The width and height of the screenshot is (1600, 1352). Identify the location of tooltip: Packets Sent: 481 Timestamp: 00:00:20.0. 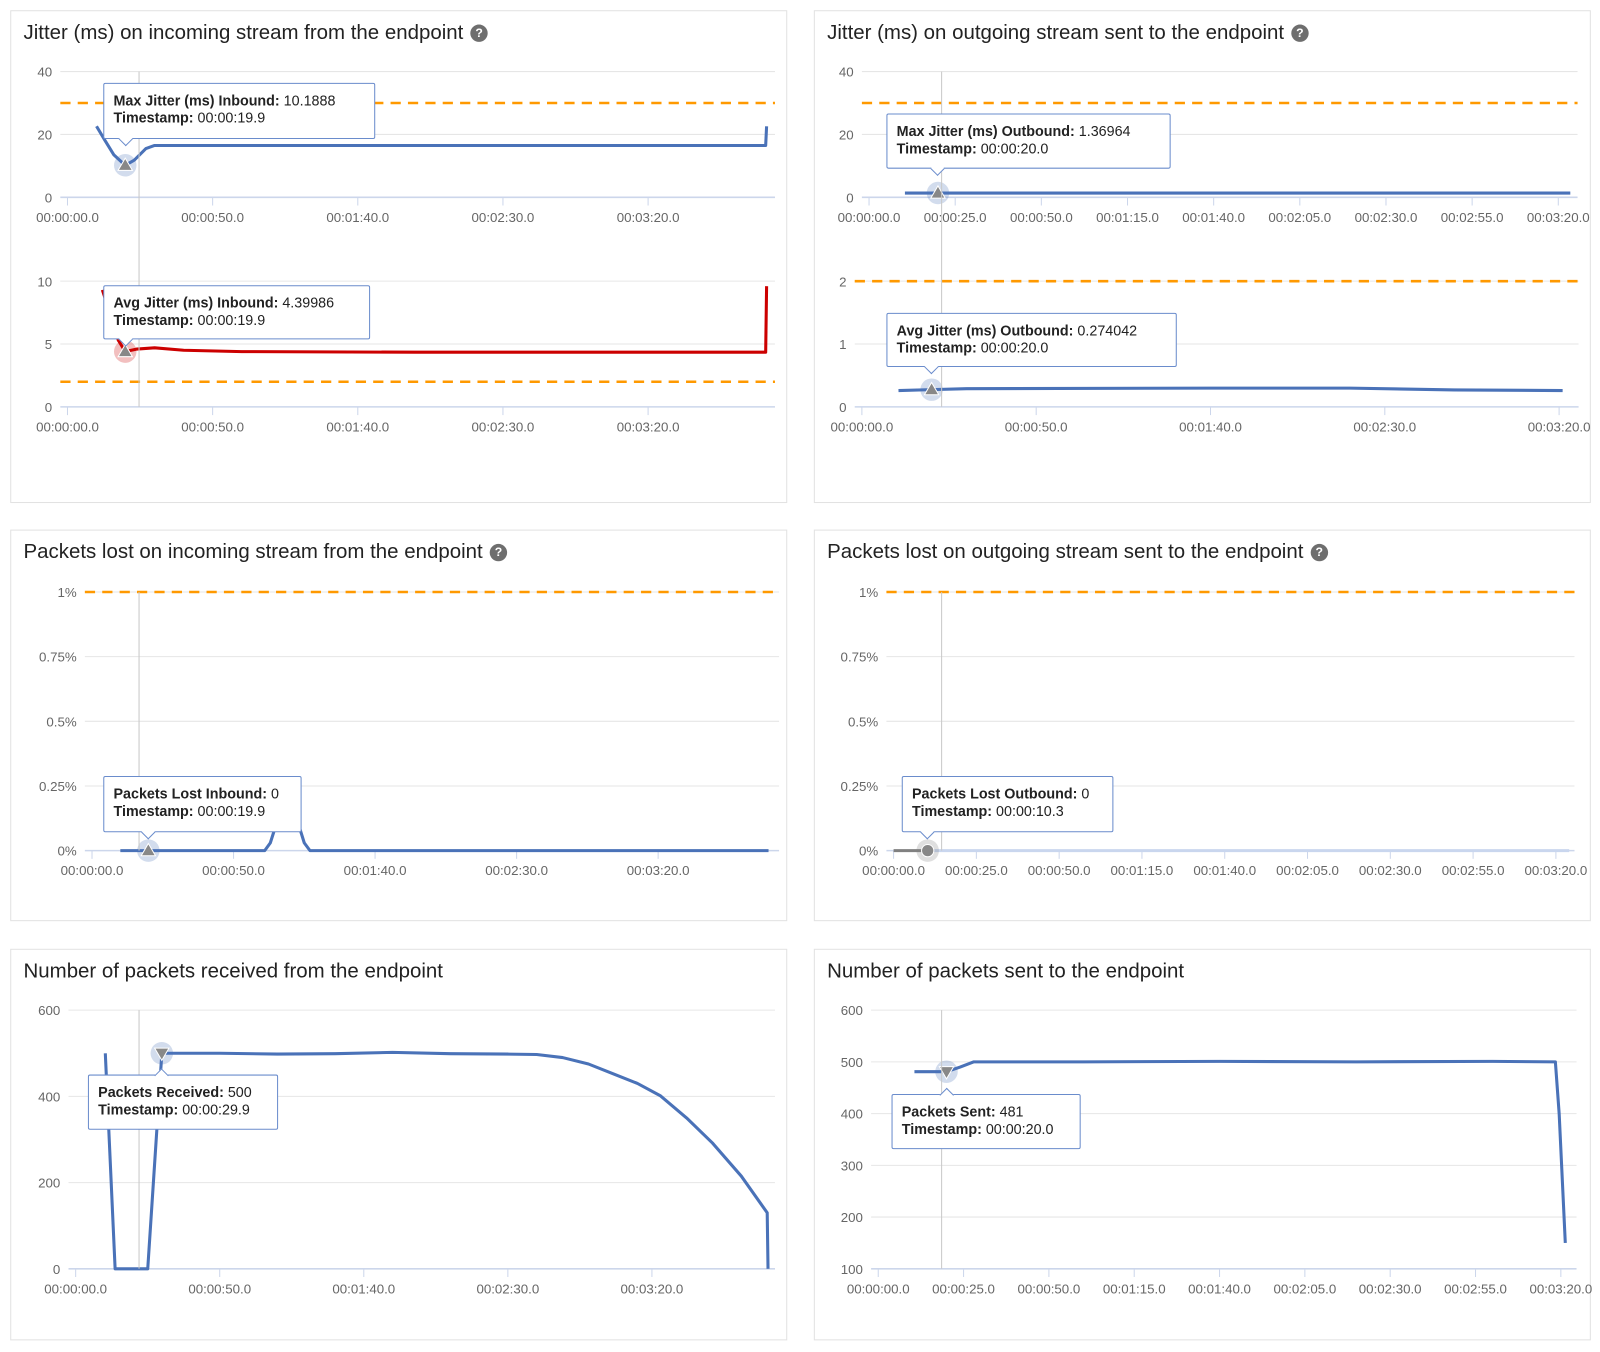
(986, 1121).